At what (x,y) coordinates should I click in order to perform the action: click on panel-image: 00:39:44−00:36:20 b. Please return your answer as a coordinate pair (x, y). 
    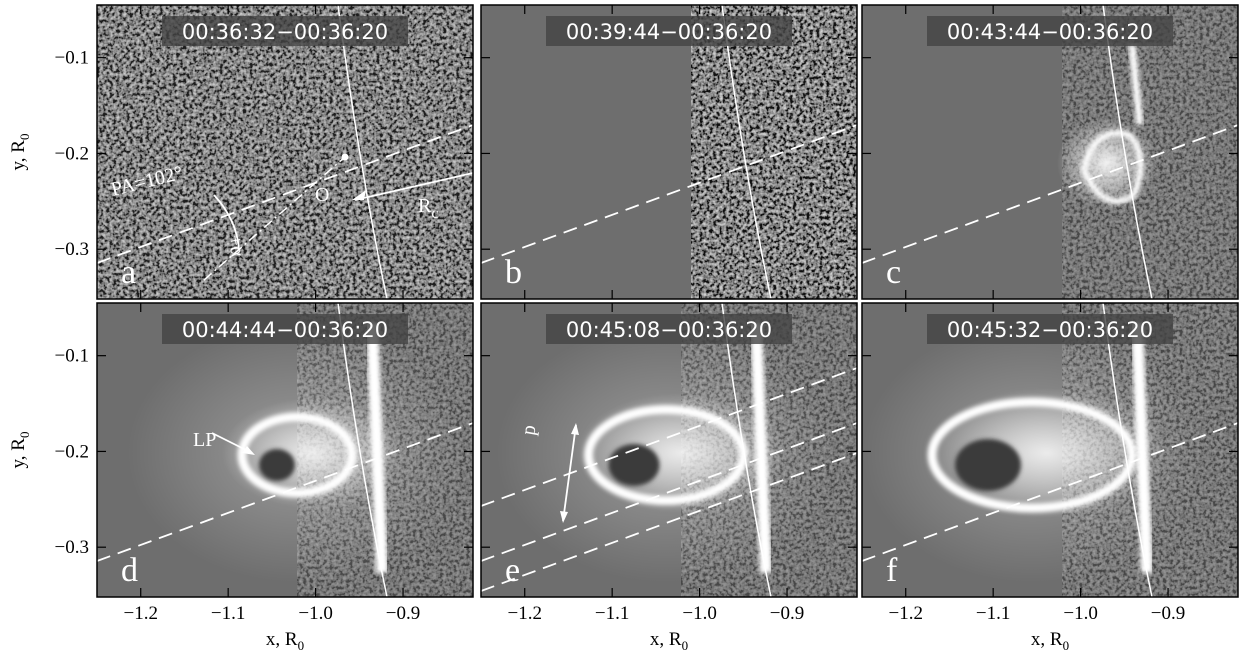
    Looking at the image, I should click on (669, 152).